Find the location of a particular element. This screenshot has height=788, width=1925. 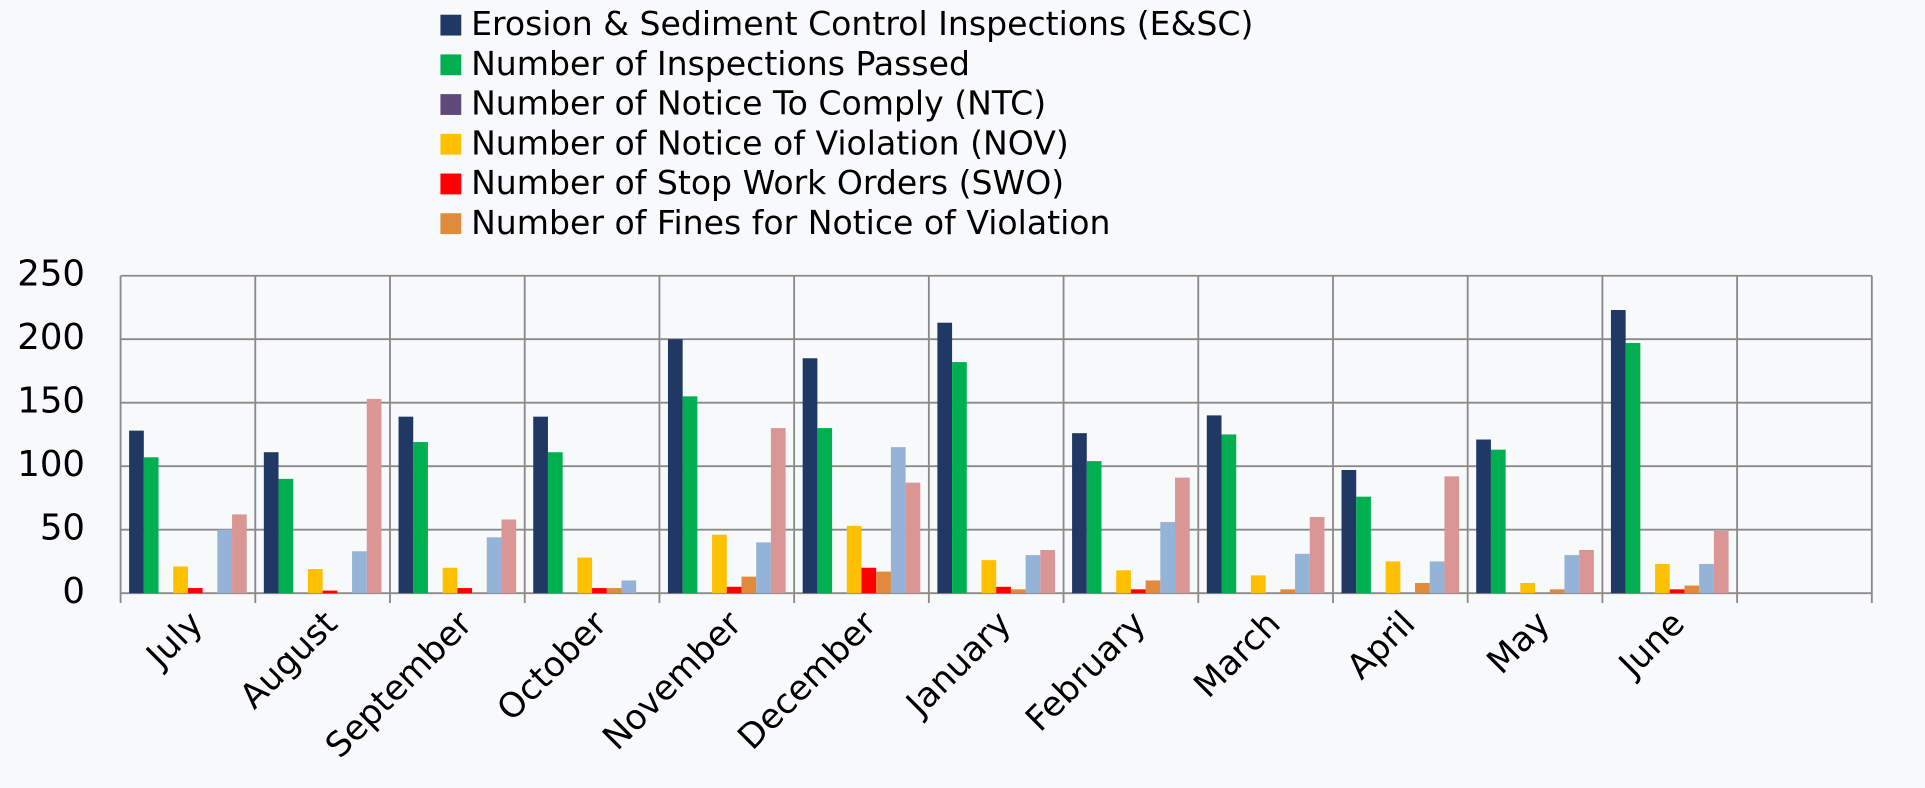

x-tick-label: May is located at coordinates (1519, 643).